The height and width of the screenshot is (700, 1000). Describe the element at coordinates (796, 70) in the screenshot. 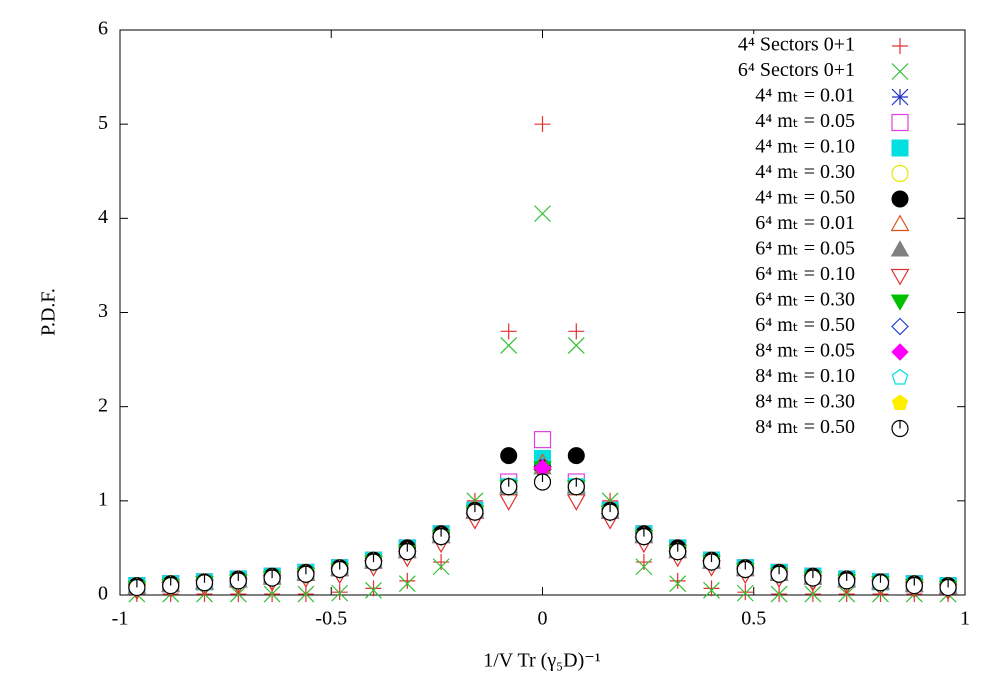

I see `legend-label: 6⁴ Sectors 0+1` at that location.